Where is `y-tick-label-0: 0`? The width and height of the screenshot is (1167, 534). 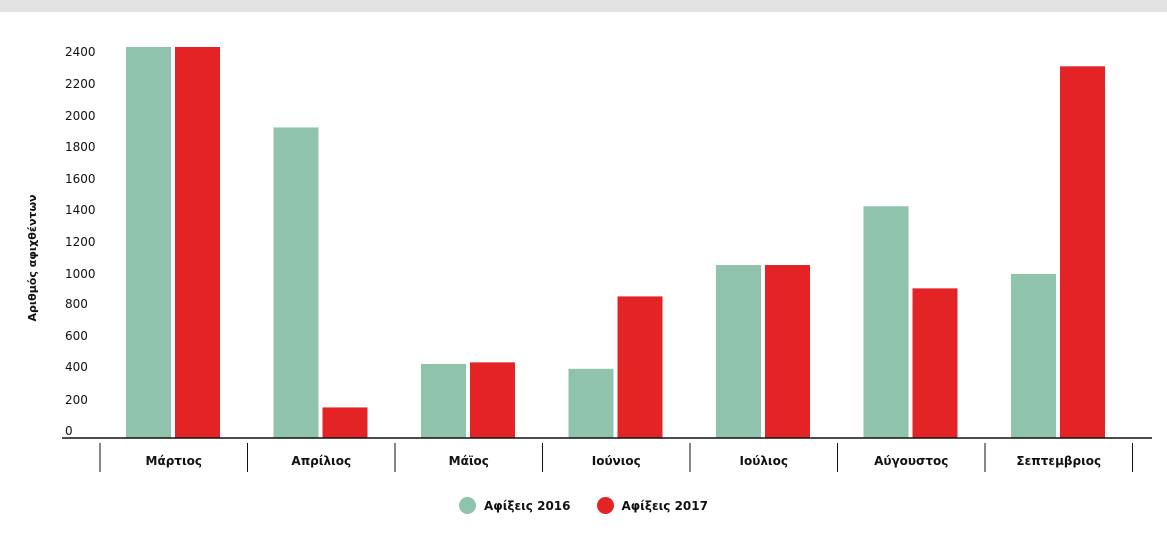
y-tick-label-0: 0 is located at coordinates (69, 431).